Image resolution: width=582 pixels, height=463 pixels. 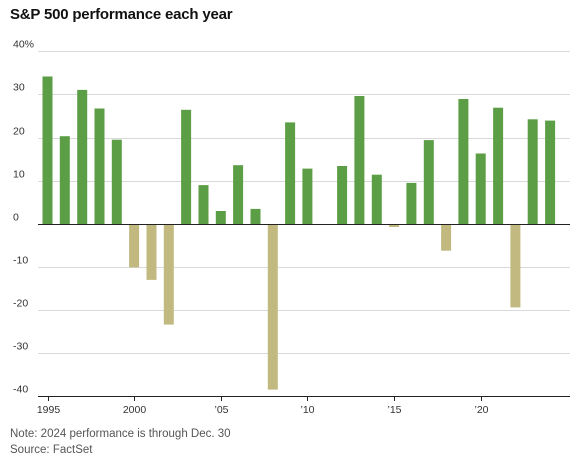 I want to click on bar-1999, so click(x=116, y=181).